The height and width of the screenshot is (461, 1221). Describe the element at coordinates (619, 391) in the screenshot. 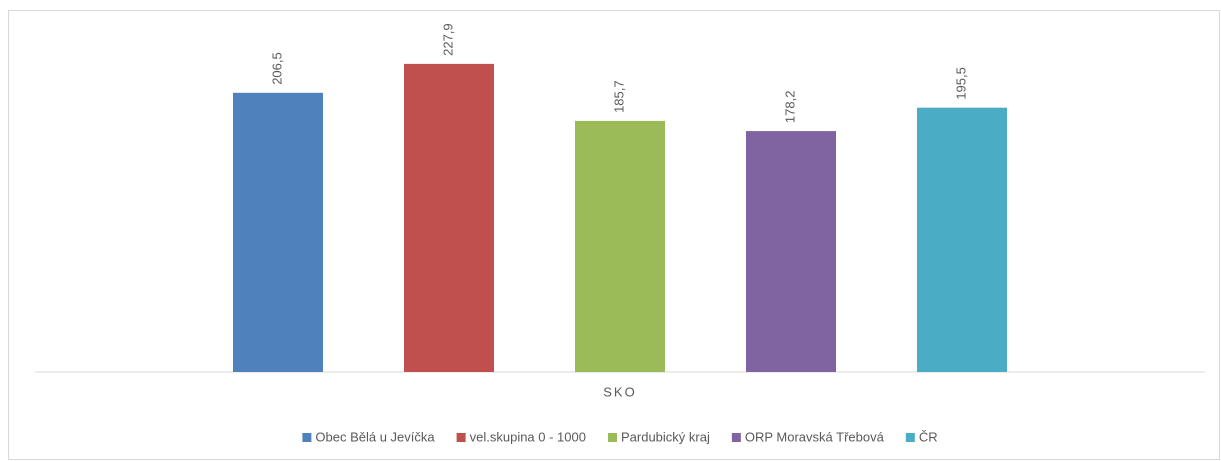

I see `x-tick-label: SKO` at that location.